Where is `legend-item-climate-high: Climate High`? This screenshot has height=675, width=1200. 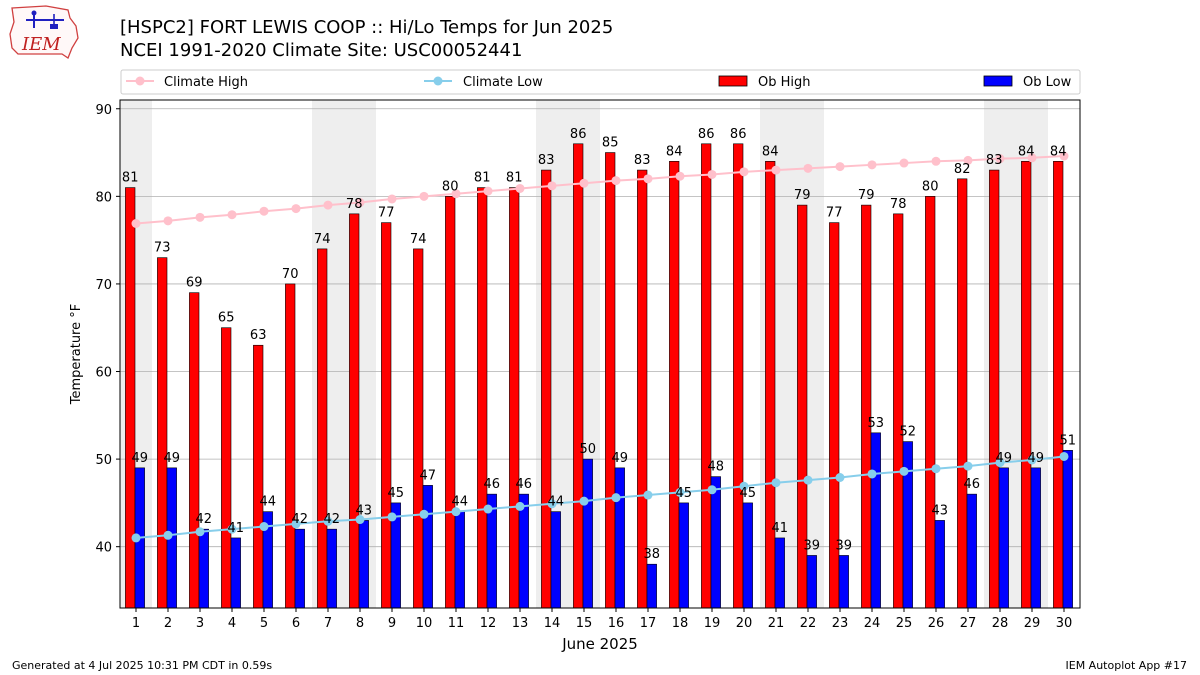
legend-item-climate-high: Climate High is located at coordinates (187, 82).